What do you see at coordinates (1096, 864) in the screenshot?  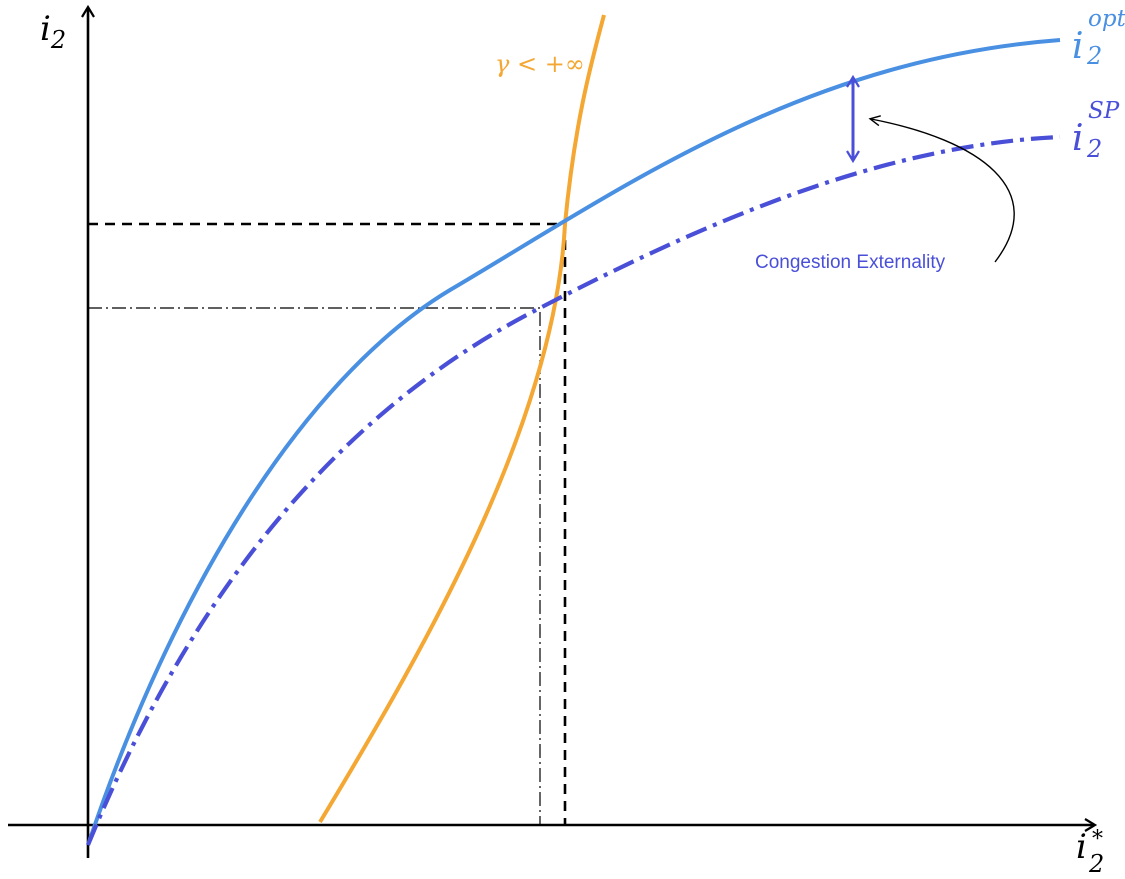 I see `x-axis-label-sub: 2` at bounding box center [1096, 864].